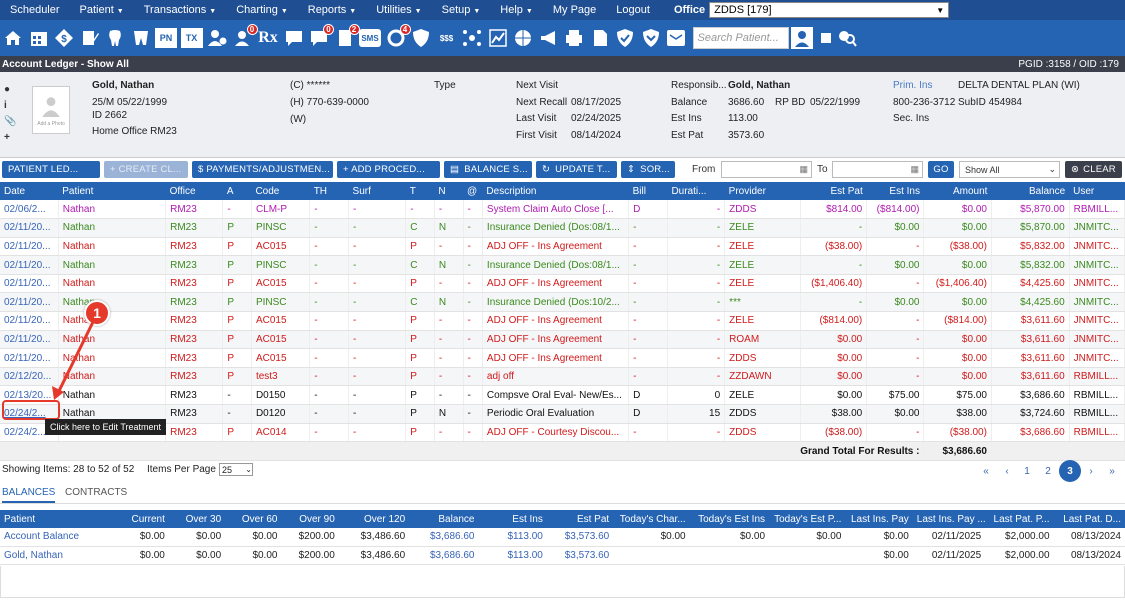  I want to click on column-header: Over 60, so click(253, 519).